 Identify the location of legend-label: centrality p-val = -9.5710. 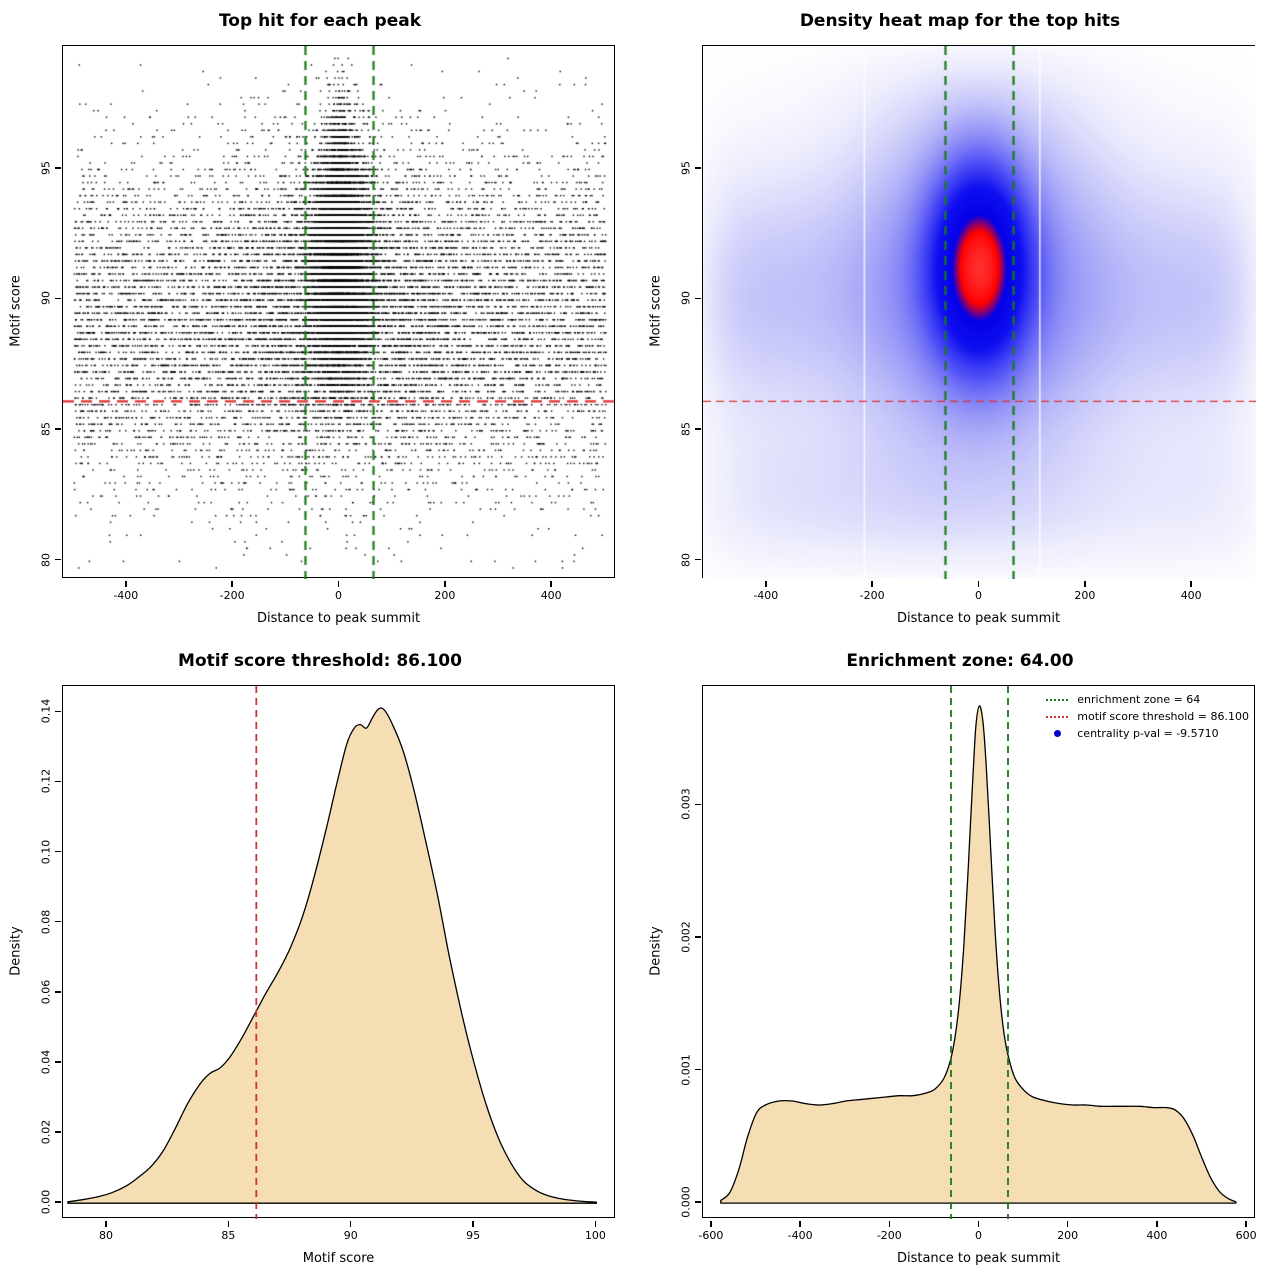
(1148, 733).